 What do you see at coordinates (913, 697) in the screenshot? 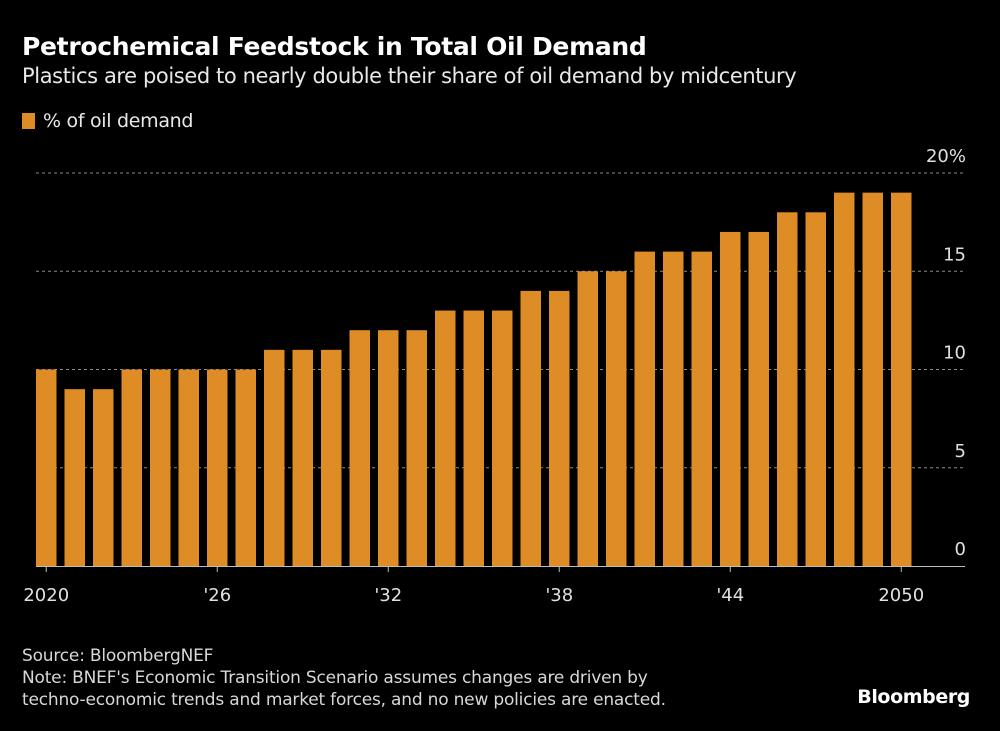
I see `bloomberg-logo: Bloomberg` at bounding box center [913, 697].